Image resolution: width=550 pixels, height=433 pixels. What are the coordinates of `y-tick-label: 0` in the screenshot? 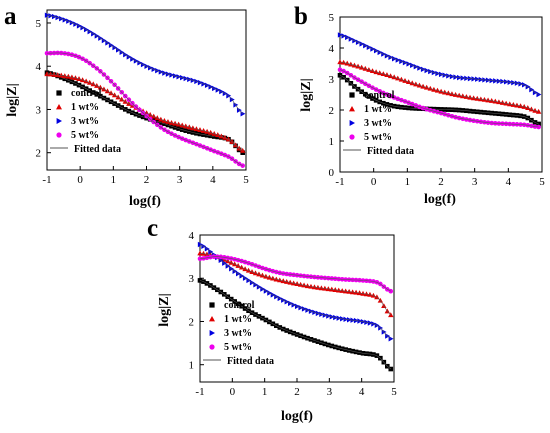 It's located at (332, 173).